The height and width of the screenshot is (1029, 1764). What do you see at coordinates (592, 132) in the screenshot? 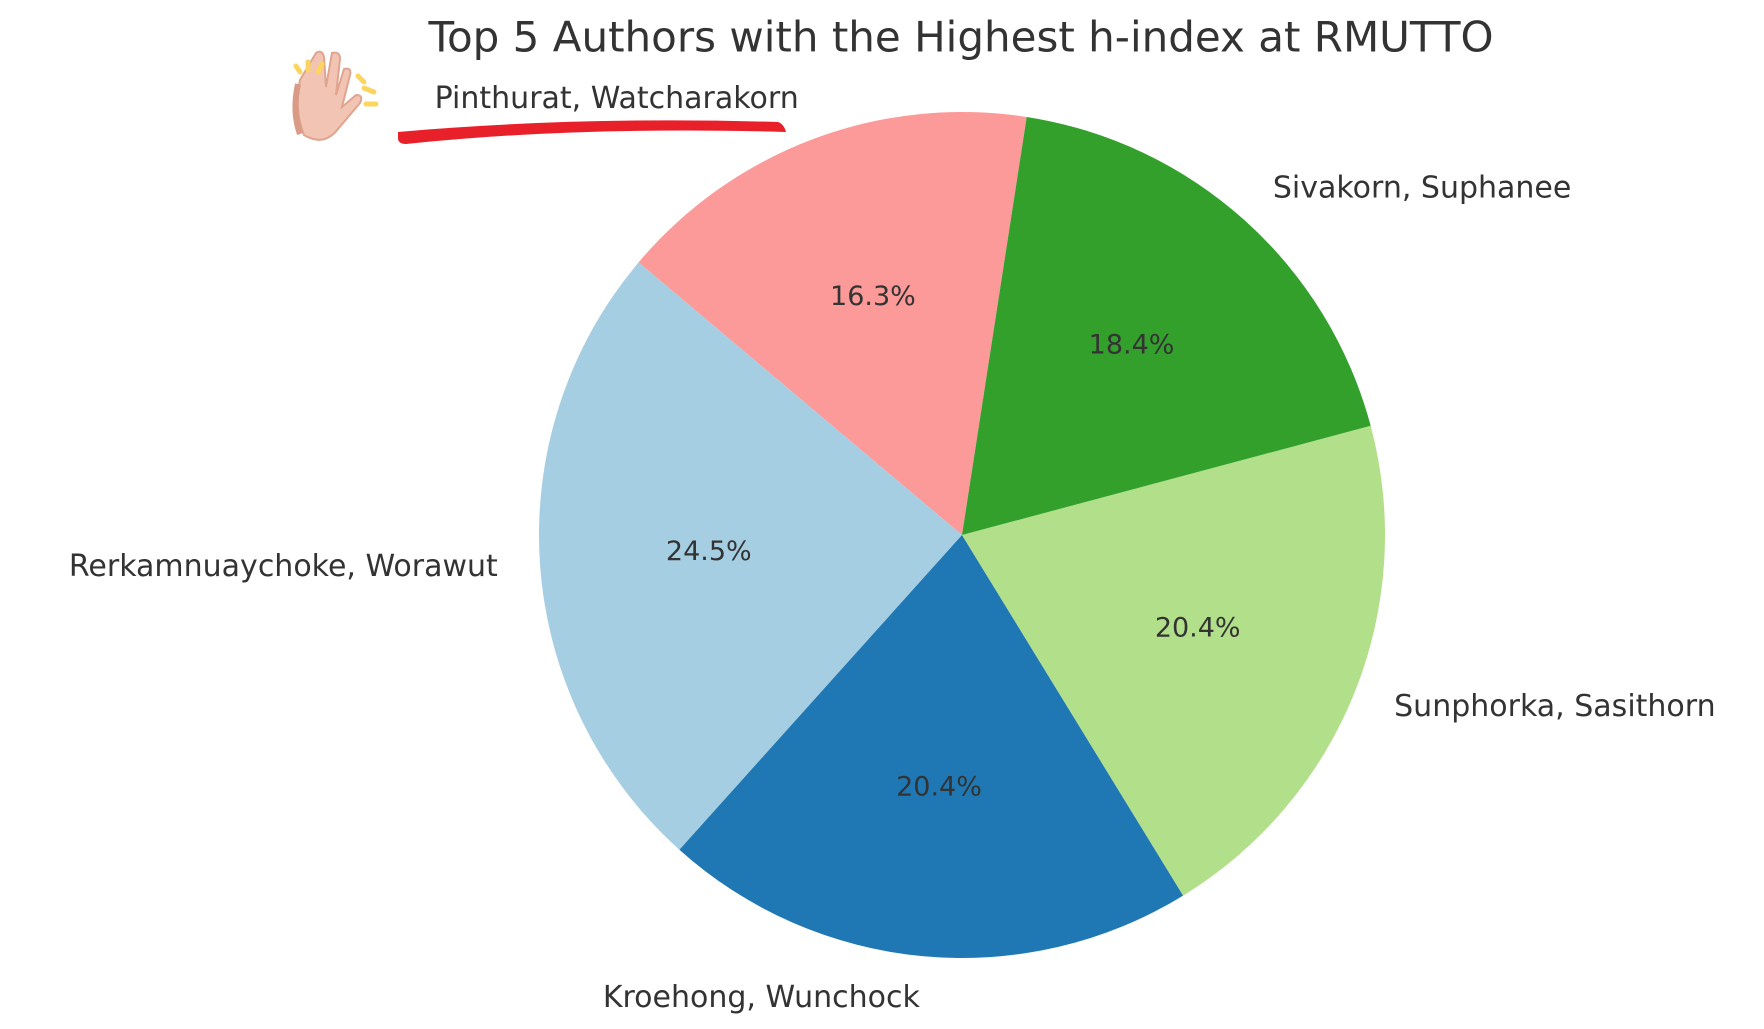
I see `underline` at bounding box center [592, 132].